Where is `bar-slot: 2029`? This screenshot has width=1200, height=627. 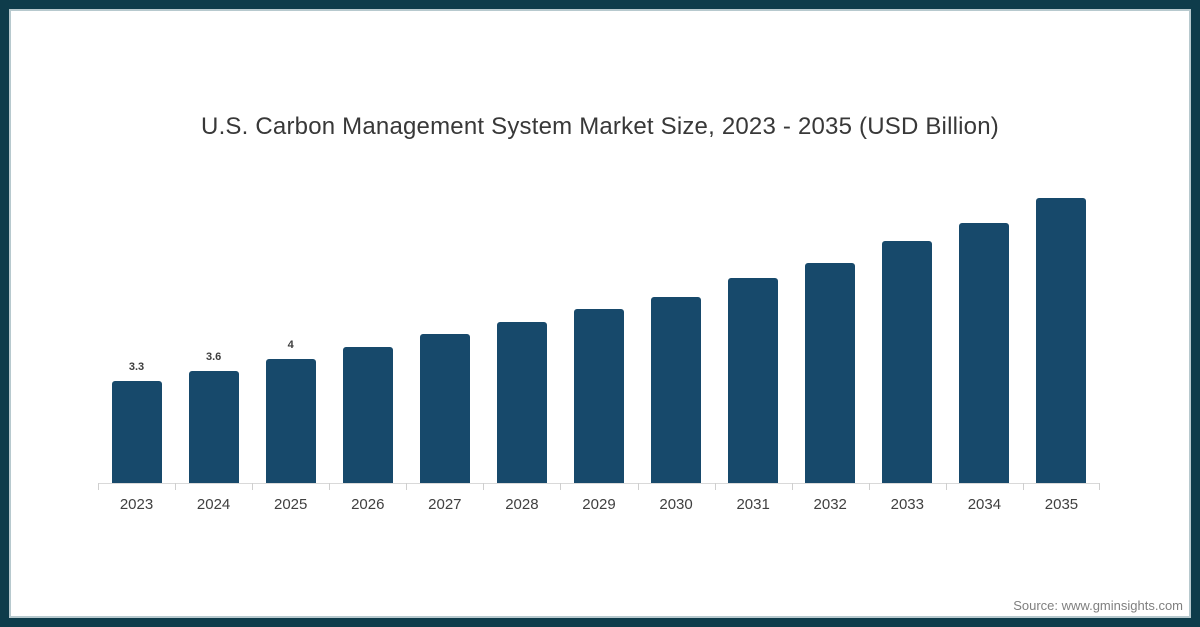 bar-slot: 2029 is located at coordinates (598, 261).